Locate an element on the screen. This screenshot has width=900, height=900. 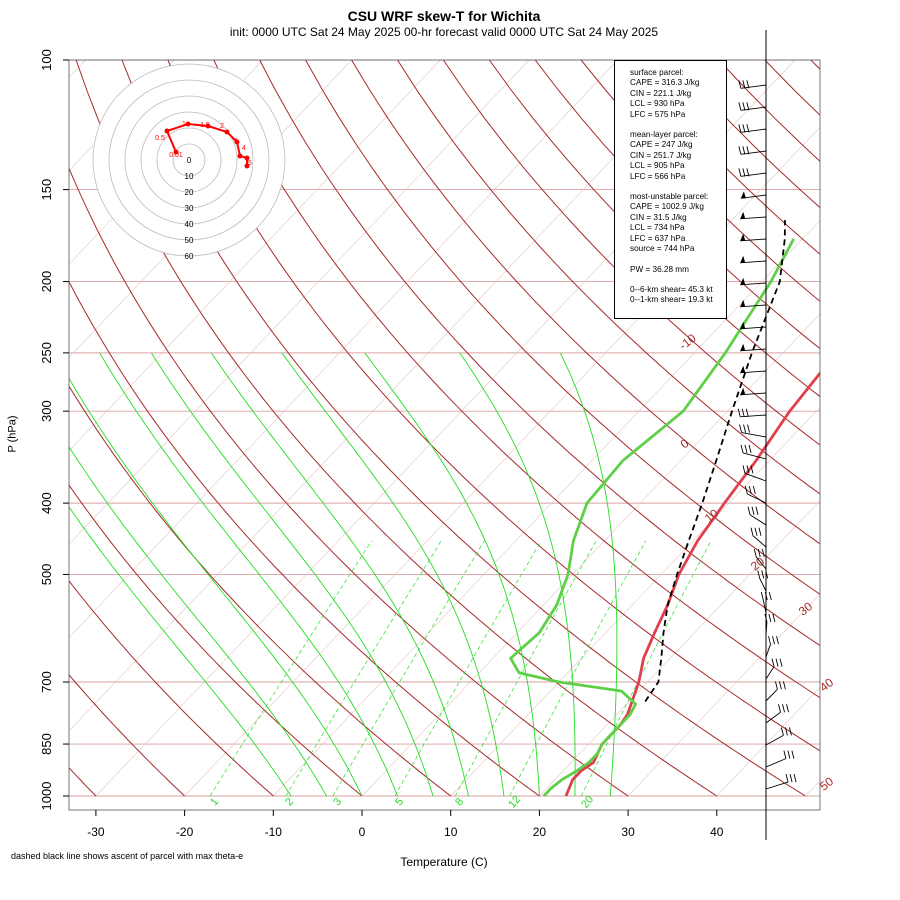
mixing-ratio-label: 2 is located at coordinates (289, 802).